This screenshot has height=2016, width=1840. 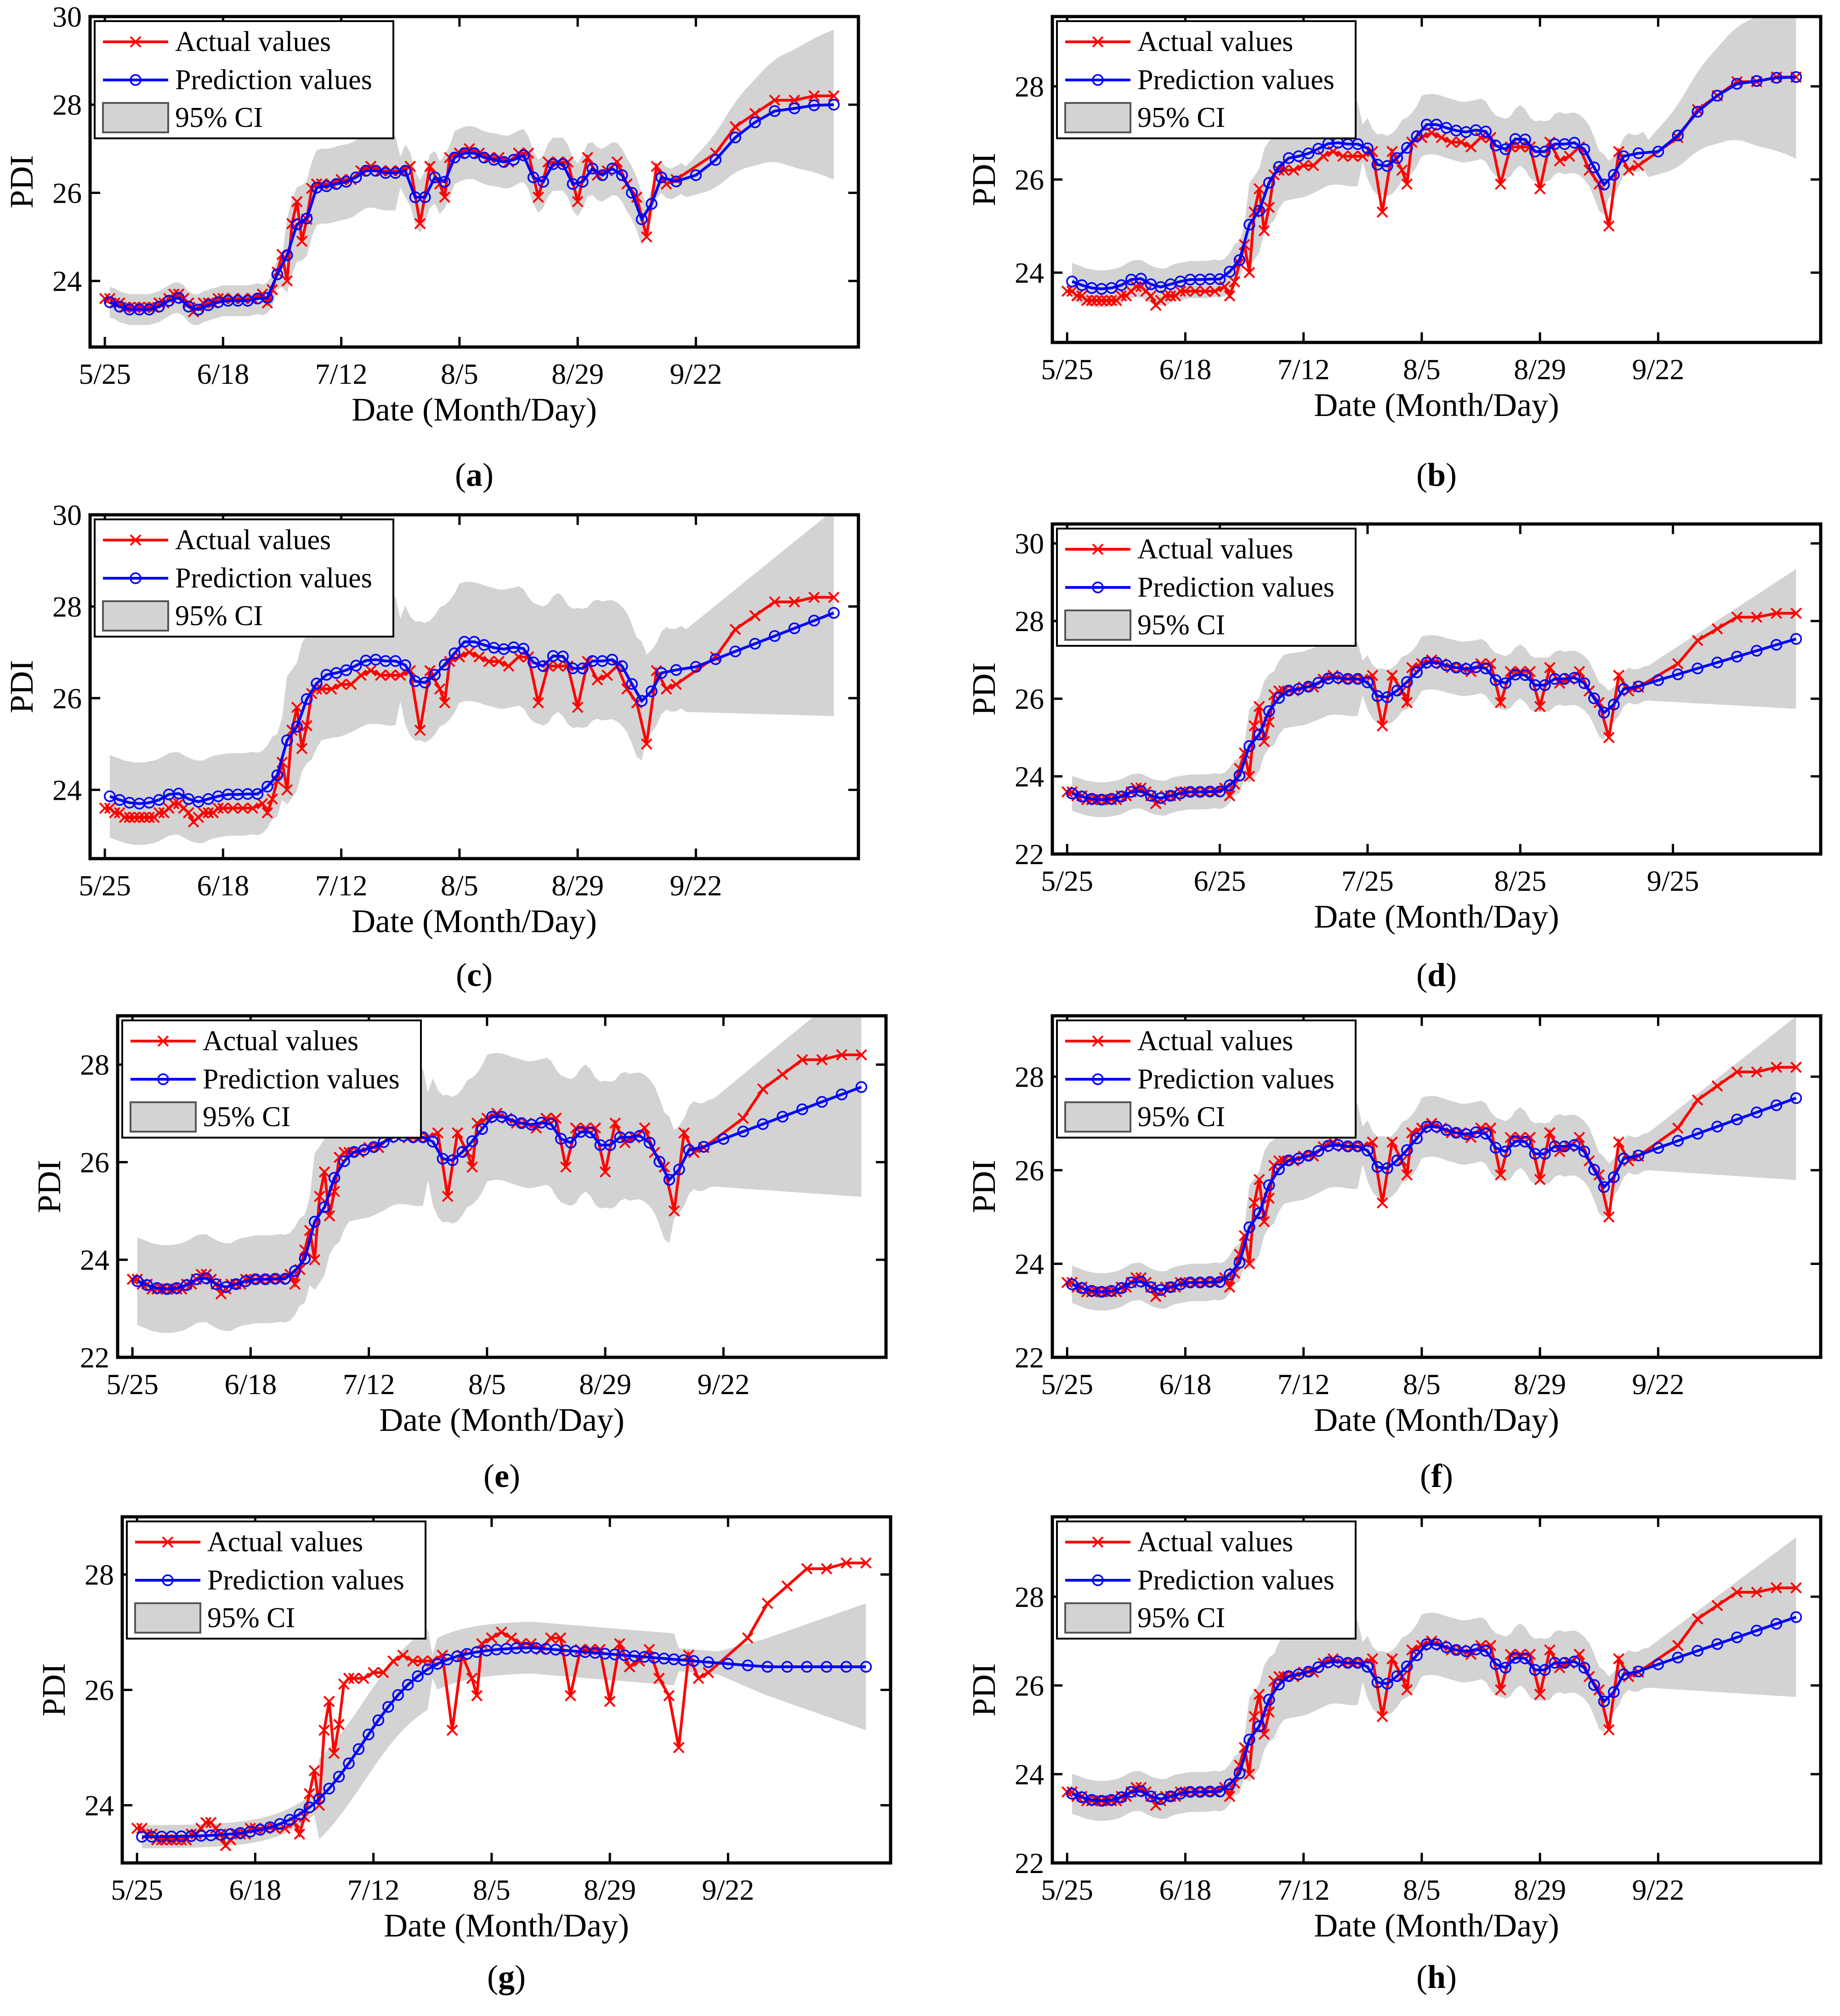 I want to click on legend-actual-label: Actual values, so click(x=285, y=1542).